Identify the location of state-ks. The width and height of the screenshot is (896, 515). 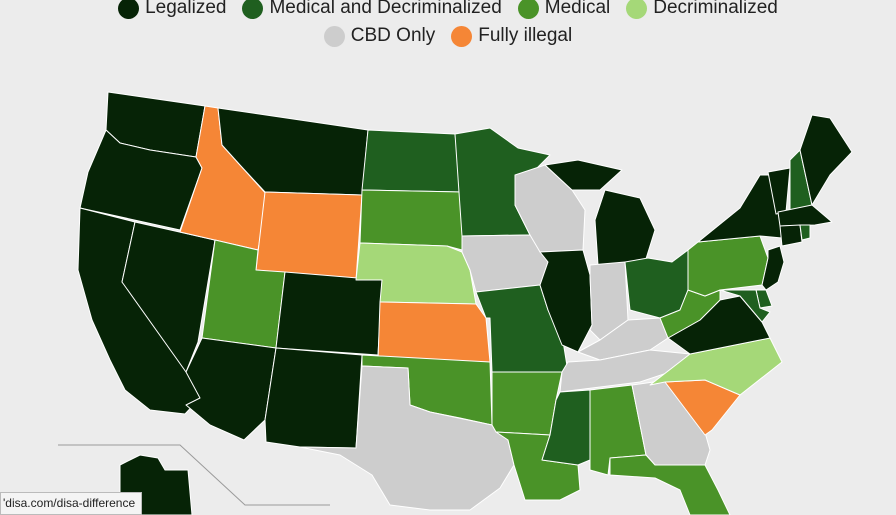
(434, 332).